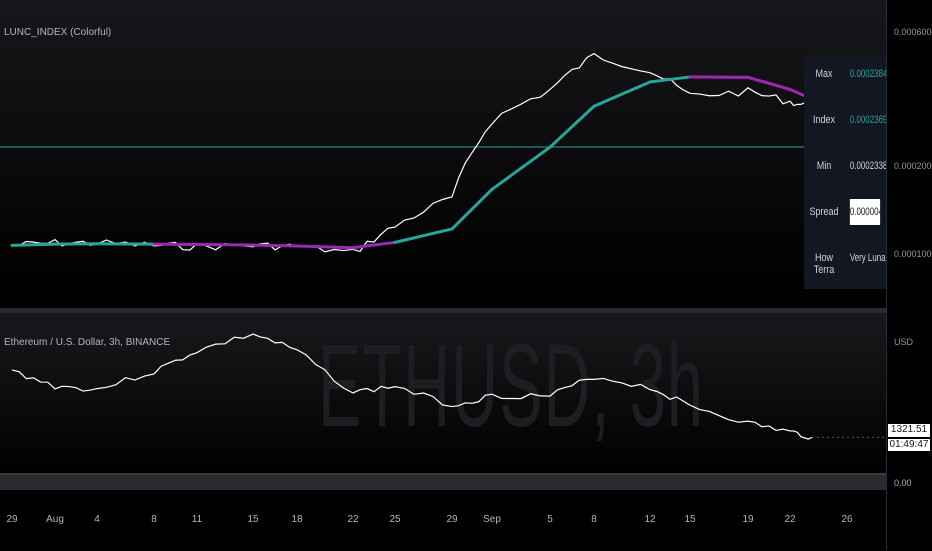 Image resolution: width=932 pixels, height=551 pixels. I want to click on time-tick: 25, so click(394, 519).